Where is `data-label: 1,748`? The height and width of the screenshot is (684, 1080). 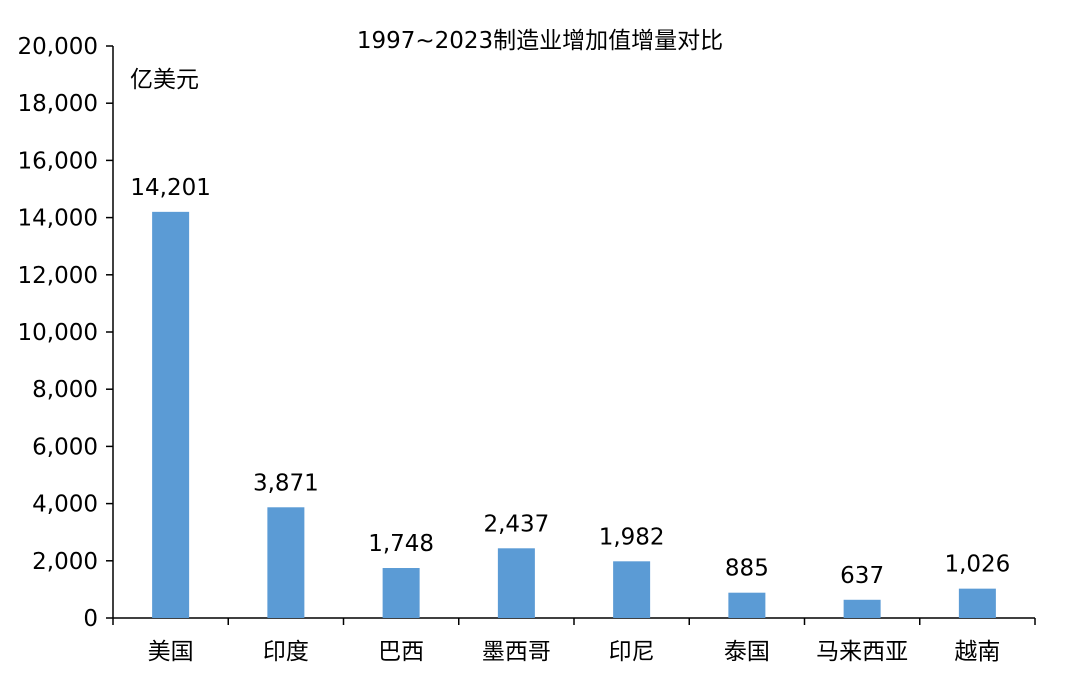 data-label: 1,748 is located at coordinates (401, 544).